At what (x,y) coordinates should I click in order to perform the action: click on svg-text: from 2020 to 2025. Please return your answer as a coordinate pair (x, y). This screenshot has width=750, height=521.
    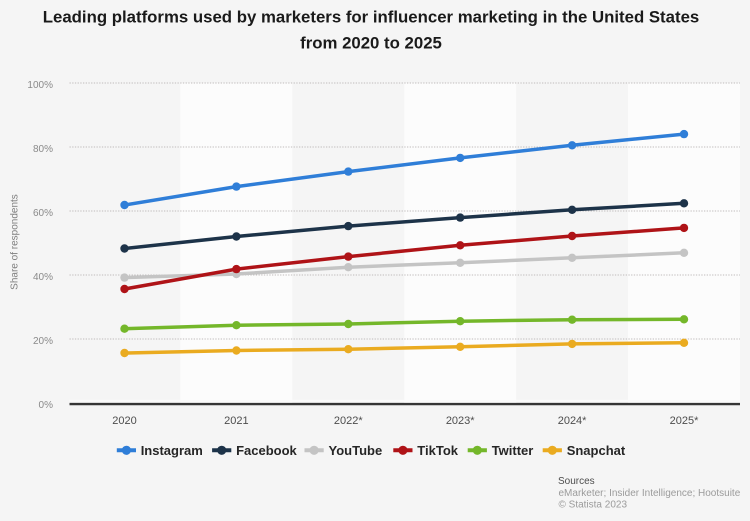
    Looking at the image, I should click on (371, 43).